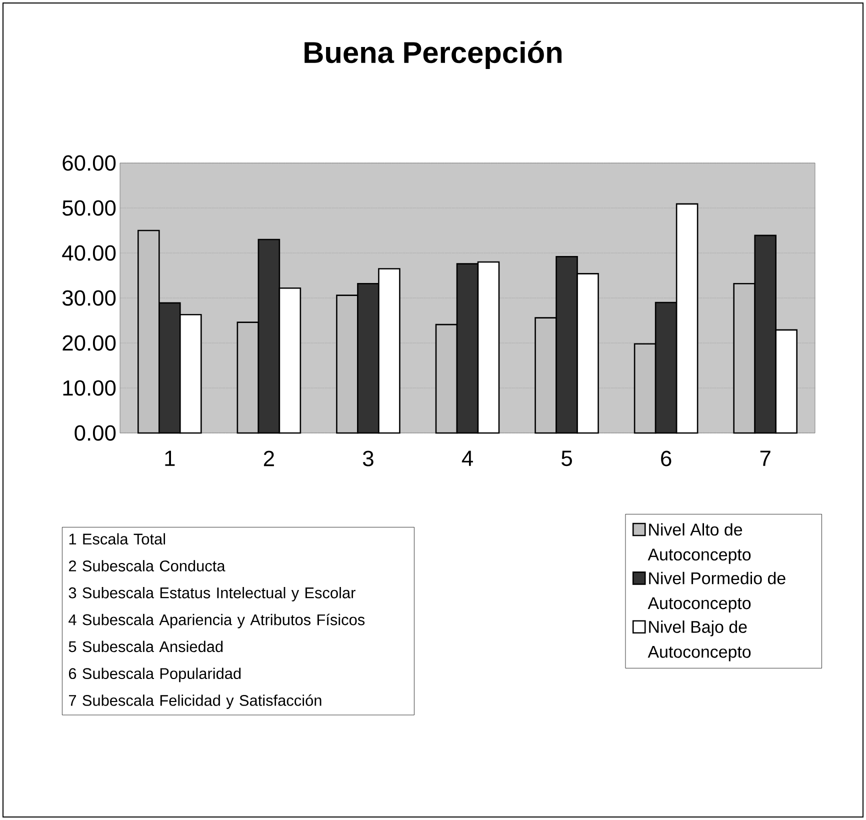 This screenshot has width=866, height=820. What do you see at coordinates (89, 343) in the screenshot?
I see `y-tick-label: 20.00` at bounding box center [89, 343].